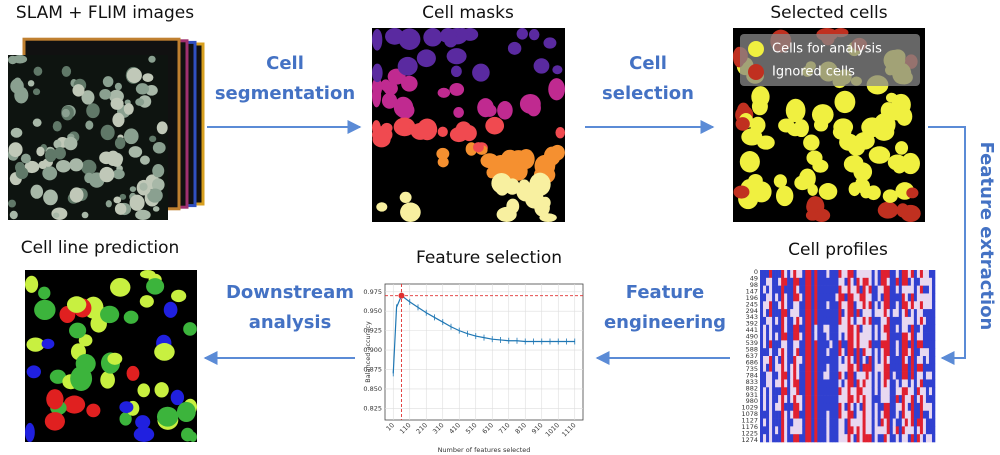 Image resolution: width=1000 pixels, height=455 pixels. What do you see at coordinates (468, 13) in the screenshot?
I see `node-title: Cell masks` at bounding box center [468, 13].